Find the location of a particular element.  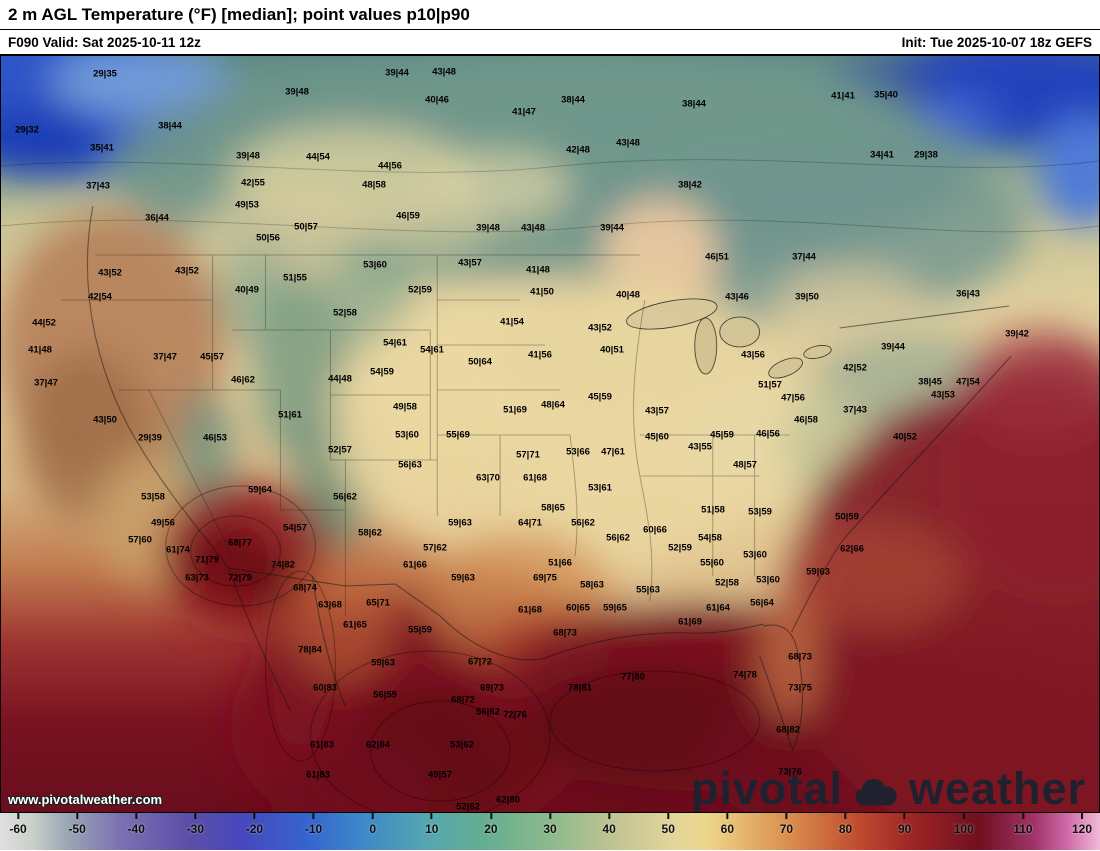

colorbar-tick-label: 30 is located at coordinates (550, 829).